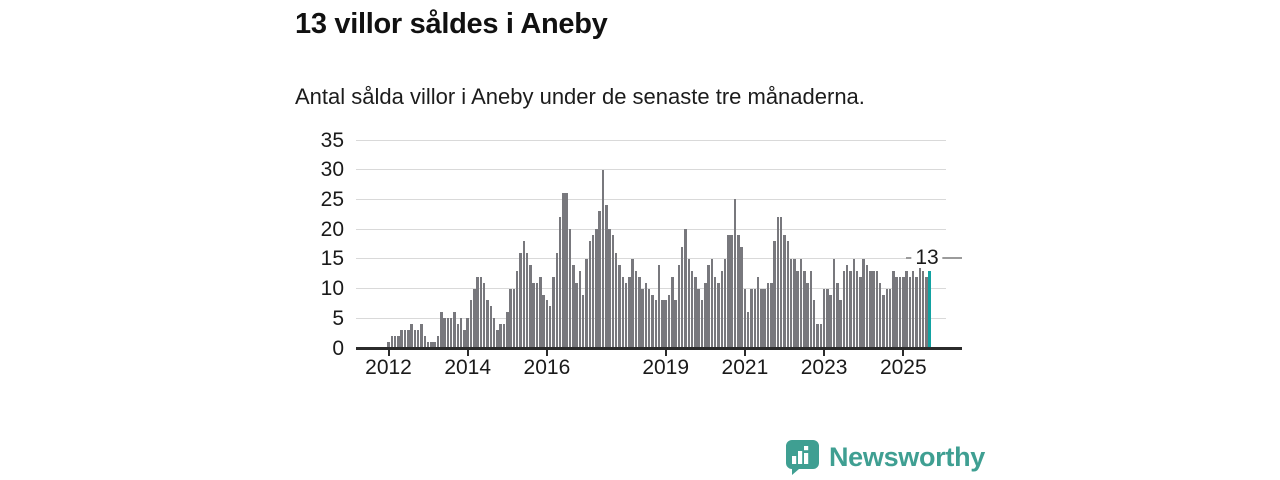 Image resolution: width=1280 pixels, height=480 pixels. I want to click on y-tick-label: 35, so click(332, 140).